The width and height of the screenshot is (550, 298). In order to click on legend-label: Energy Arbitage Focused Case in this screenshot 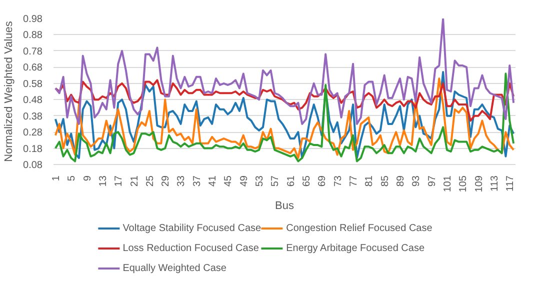, I will do `click(355, 248)`.